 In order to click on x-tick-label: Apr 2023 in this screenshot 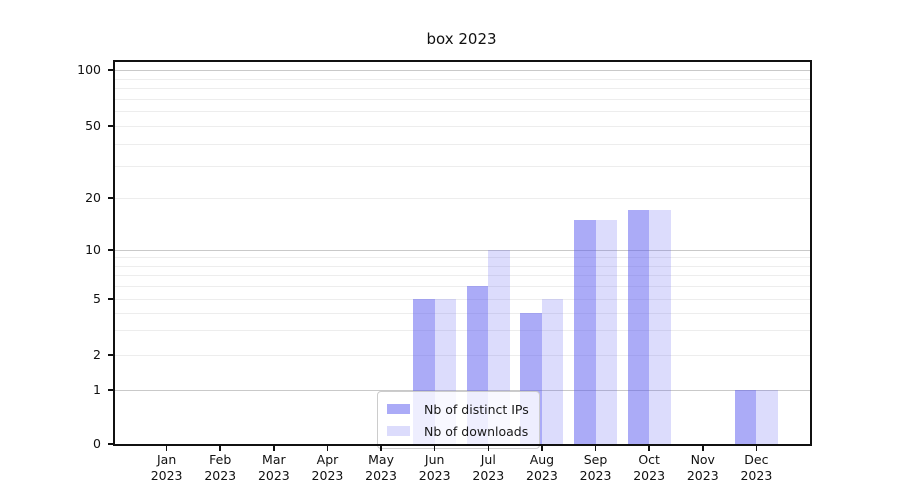, I will do `click(327, 468)`.